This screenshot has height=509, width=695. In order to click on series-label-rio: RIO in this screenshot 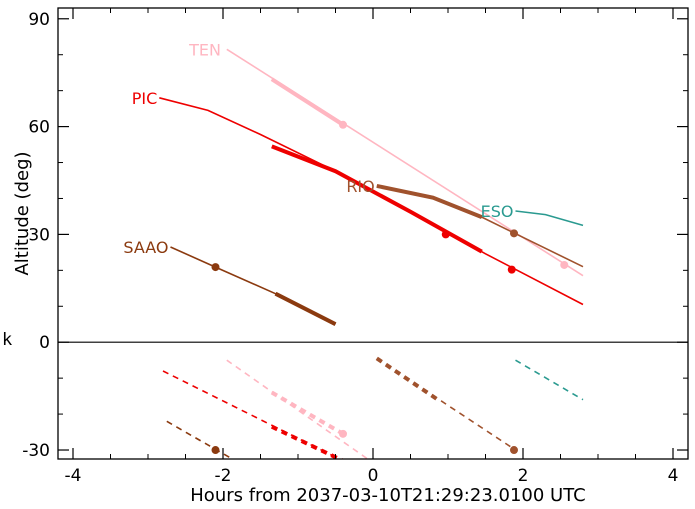, I will do `click(360, 186)`.